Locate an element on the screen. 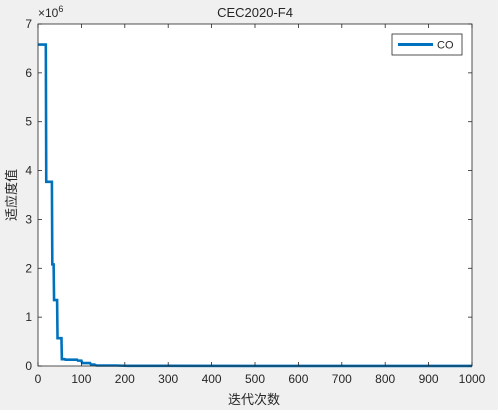 The image size is (498, 410). x-tick-label: 600 is located at coordinates (298, 379).